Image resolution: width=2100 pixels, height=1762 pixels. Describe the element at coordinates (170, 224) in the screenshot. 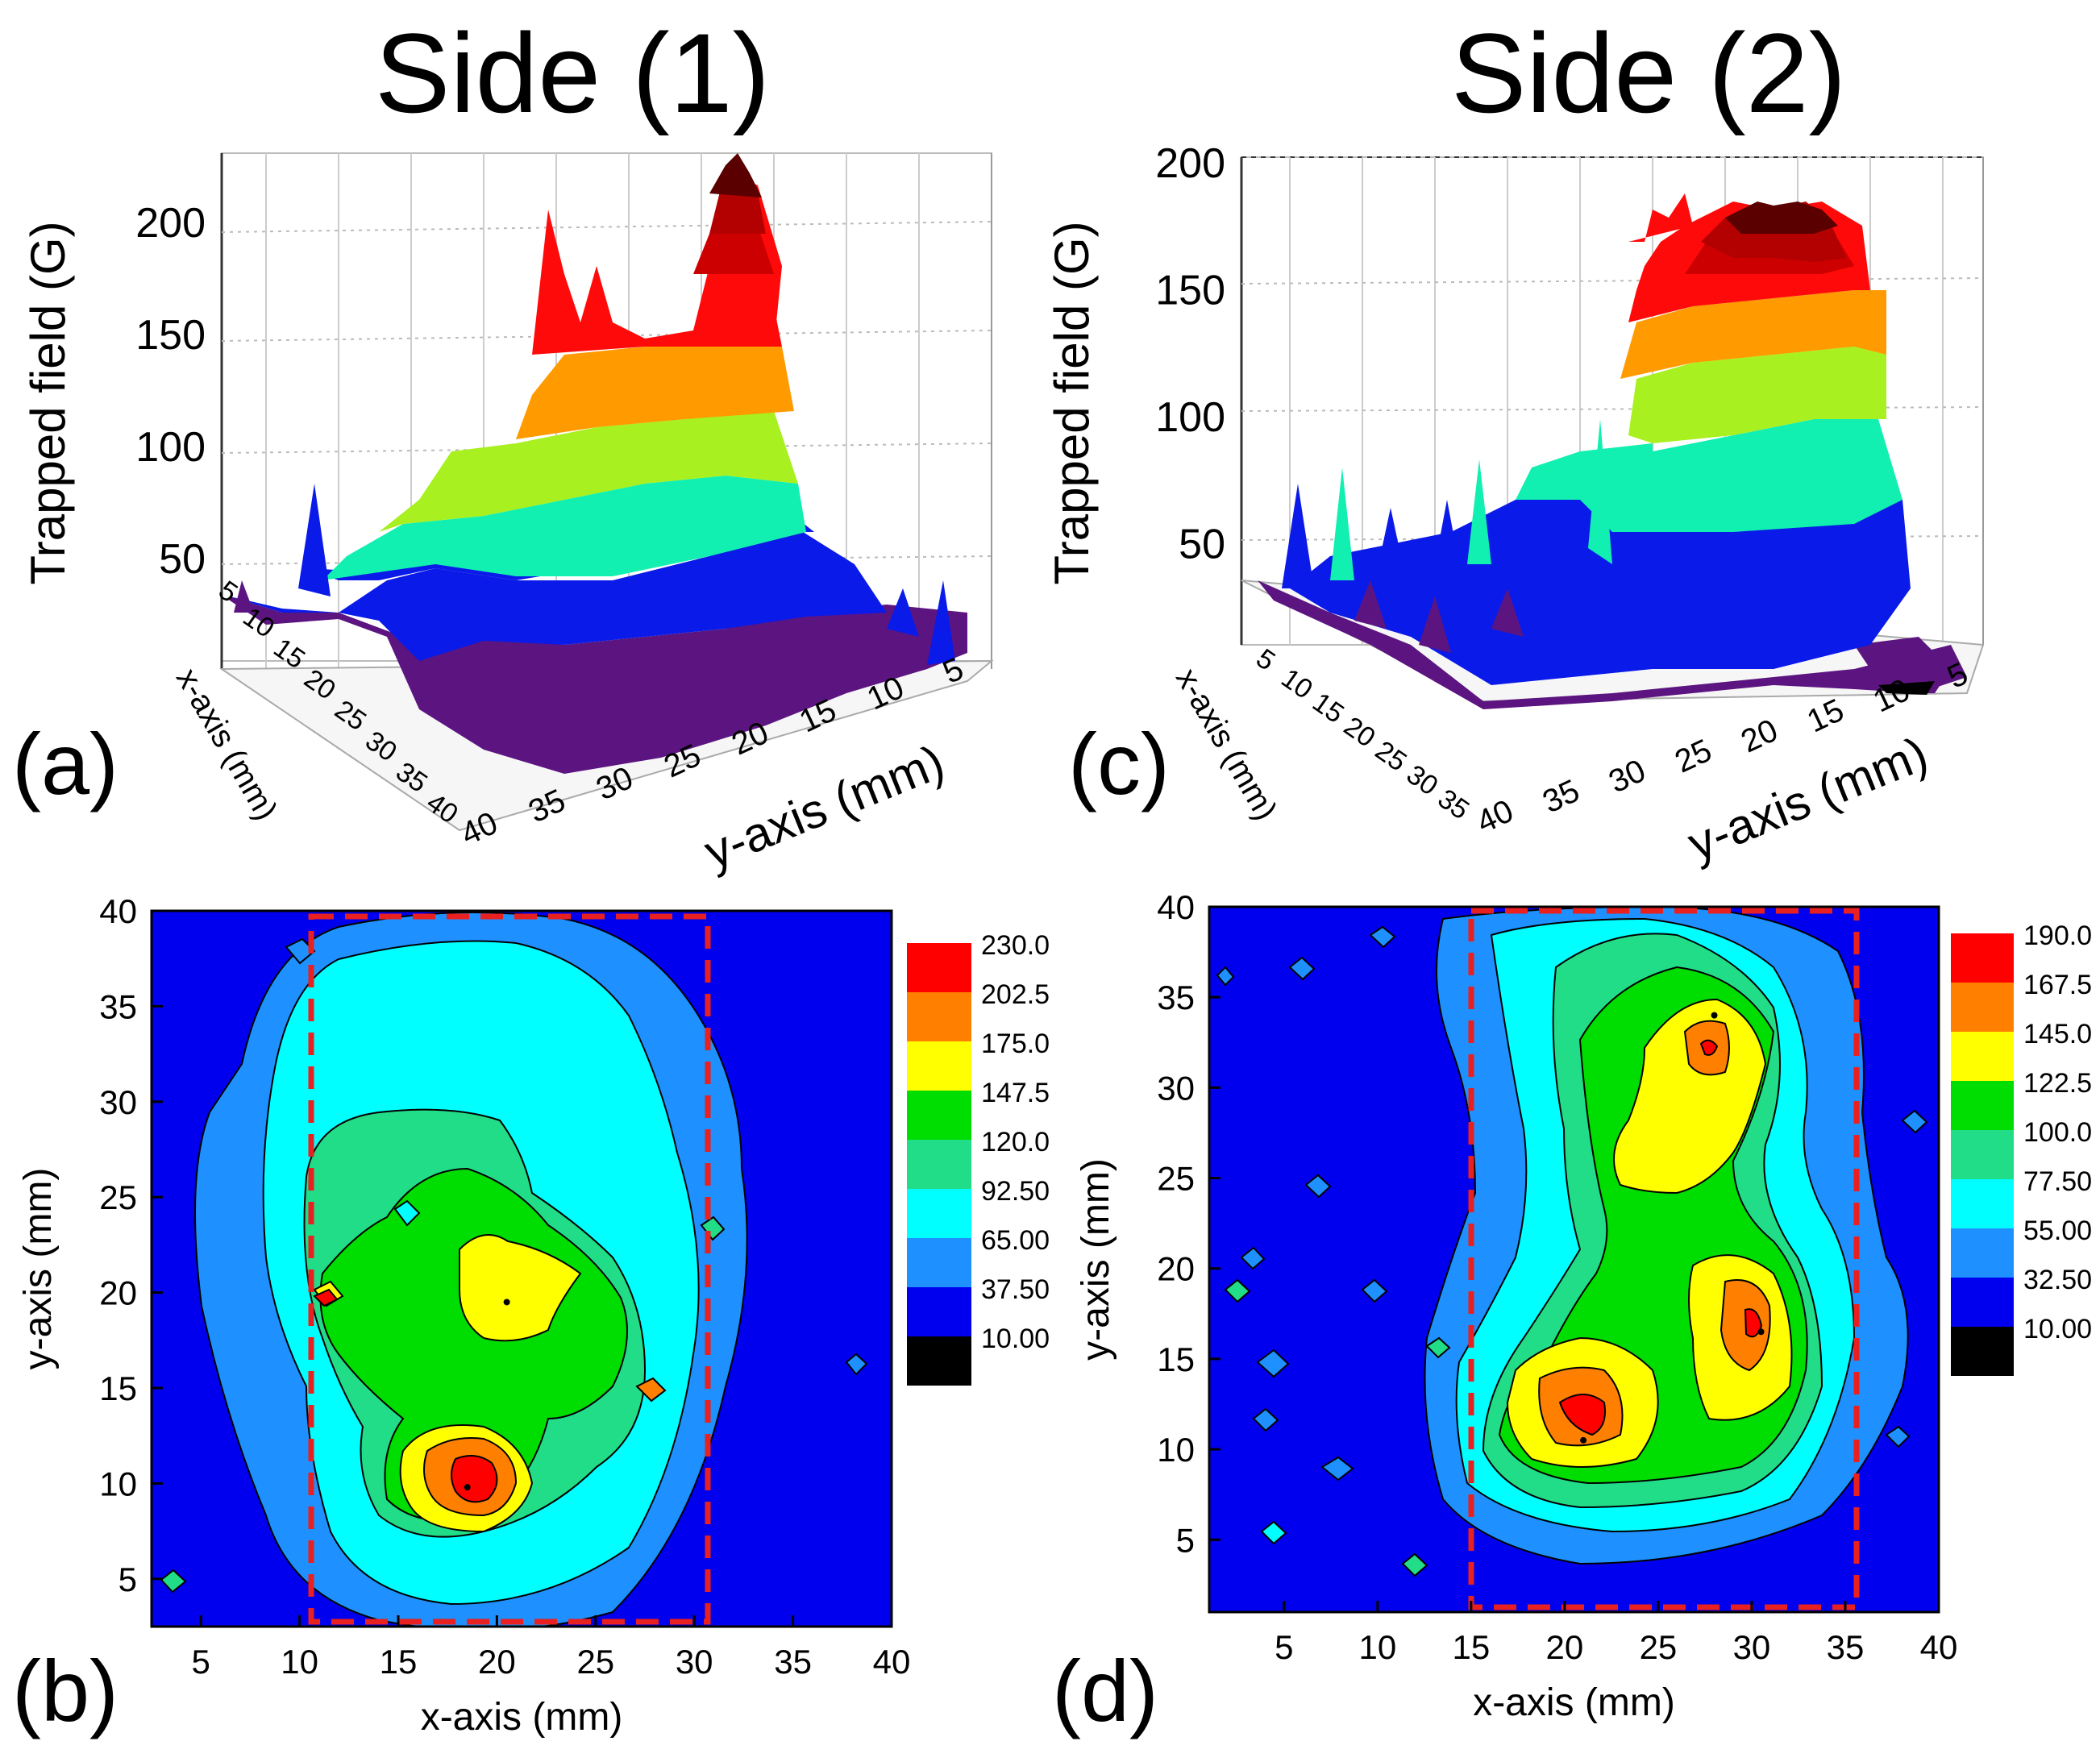

I see `panel-a-ztick: 200` at that location.